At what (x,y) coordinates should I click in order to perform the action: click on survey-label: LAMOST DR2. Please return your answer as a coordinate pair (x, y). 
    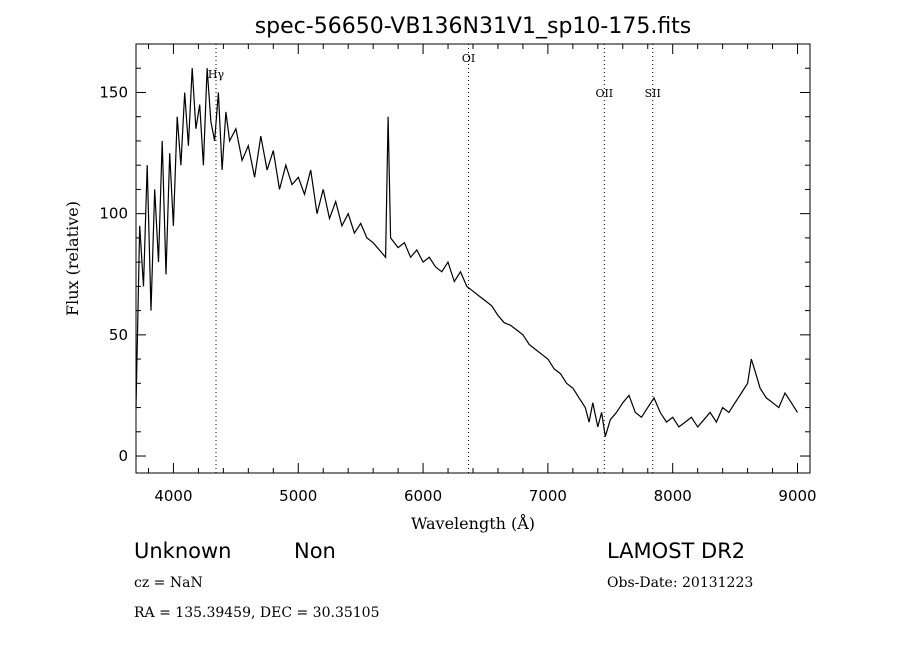
    Looking at the image, I should click on (676, 551).